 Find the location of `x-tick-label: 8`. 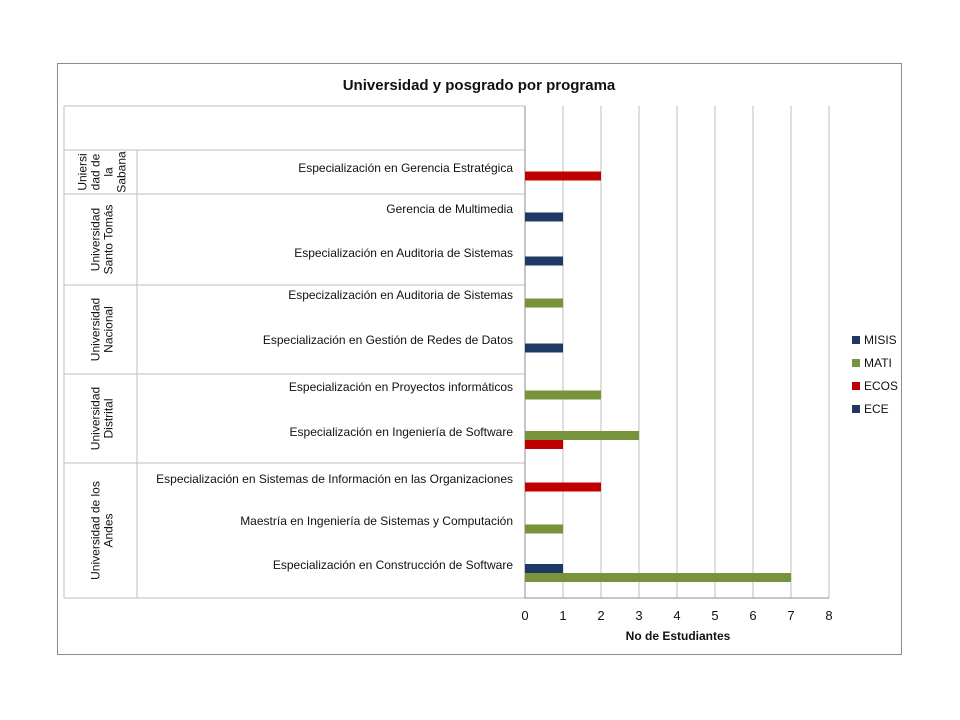

x-tick-label: 8 is located at coordinates (828, 615).